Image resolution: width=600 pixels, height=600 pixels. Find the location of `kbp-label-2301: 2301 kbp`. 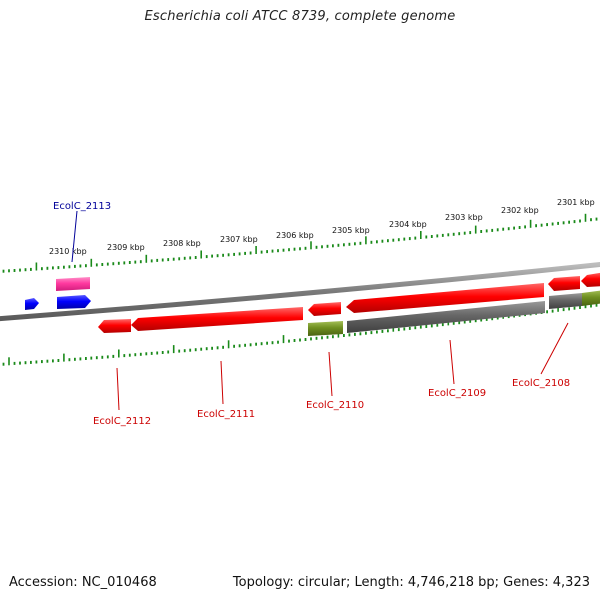

kbp-label-2301: 2301 kbp is located at coordinates (576, 202).